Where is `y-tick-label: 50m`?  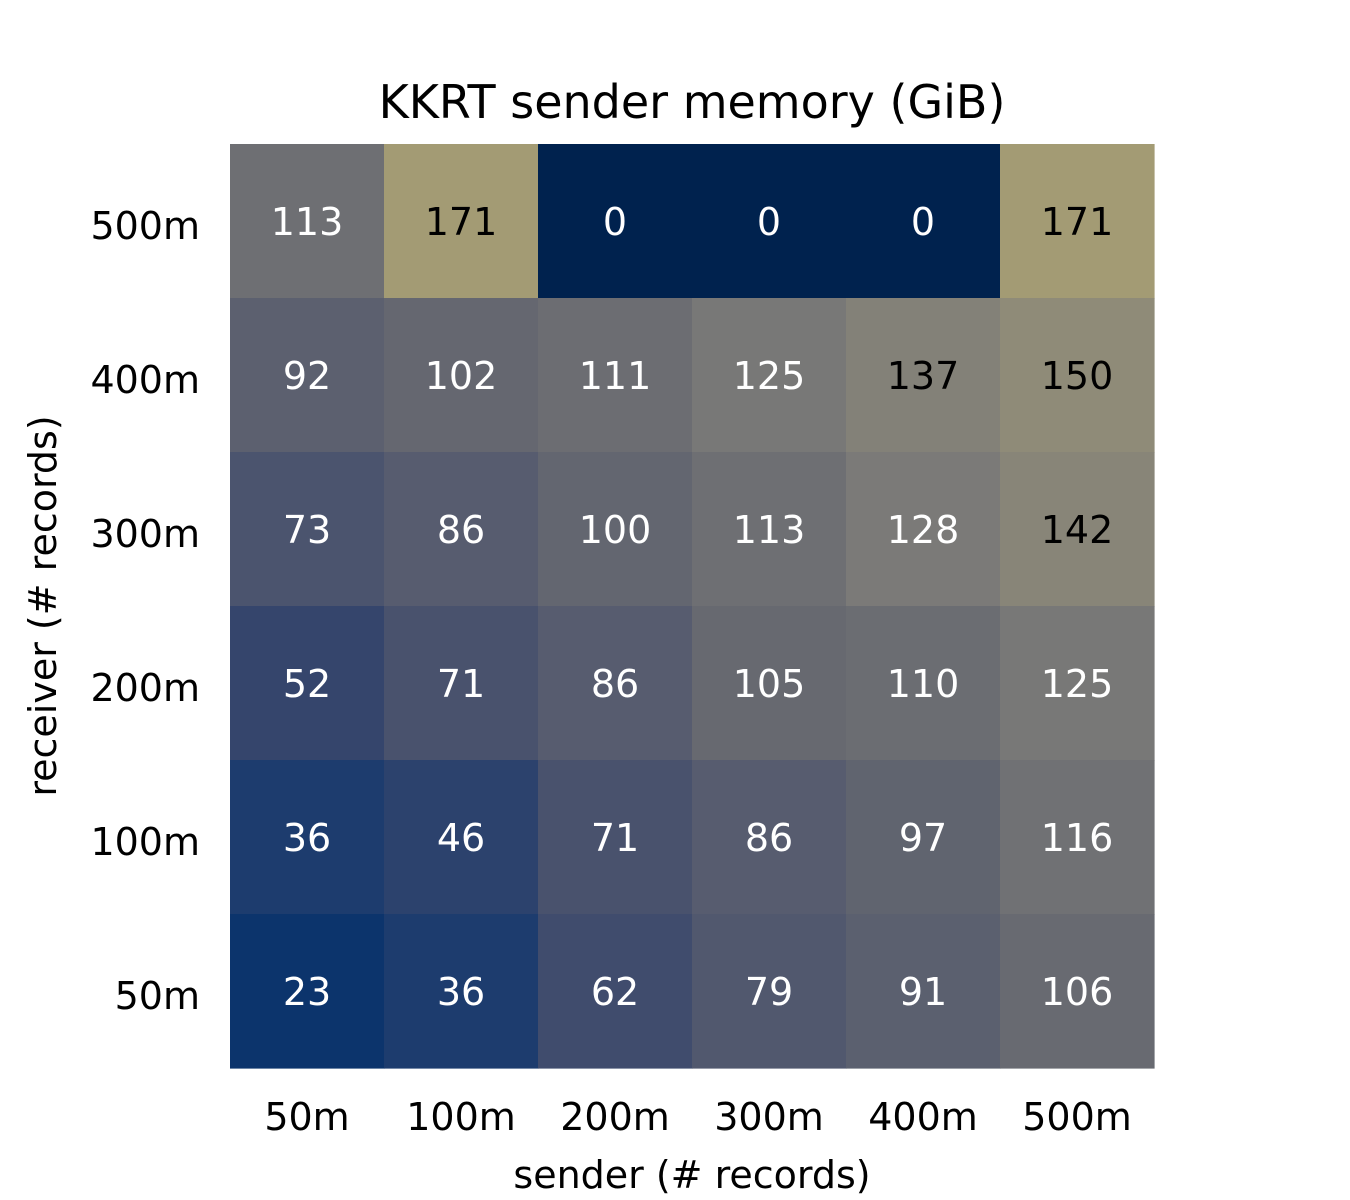 y-tick-label: 50m is located at coordinates (157, 996).